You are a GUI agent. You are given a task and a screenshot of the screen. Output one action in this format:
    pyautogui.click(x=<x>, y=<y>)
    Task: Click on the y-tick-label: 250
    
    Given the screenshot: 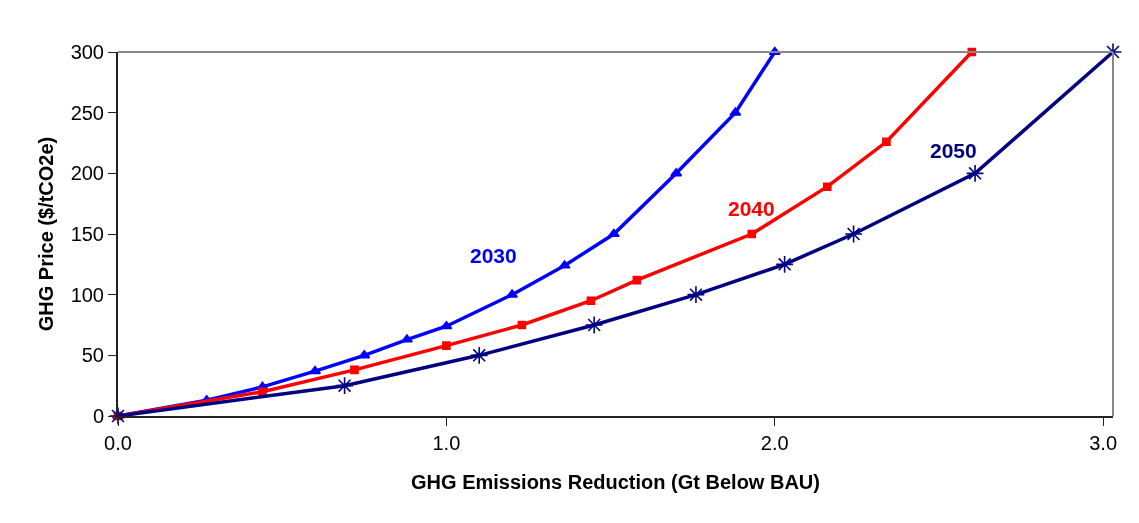 What is the action you would take?
    pyautogui.click(x=87, y=112)
    